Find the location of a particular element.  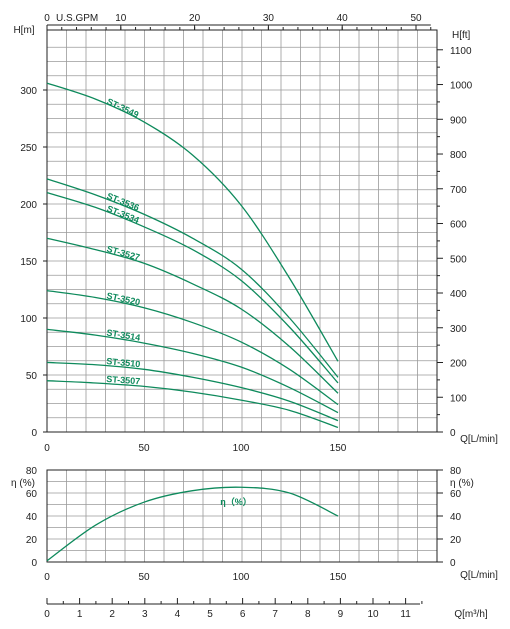

top-tick-label: 10 is located at coordinates (121, 18).